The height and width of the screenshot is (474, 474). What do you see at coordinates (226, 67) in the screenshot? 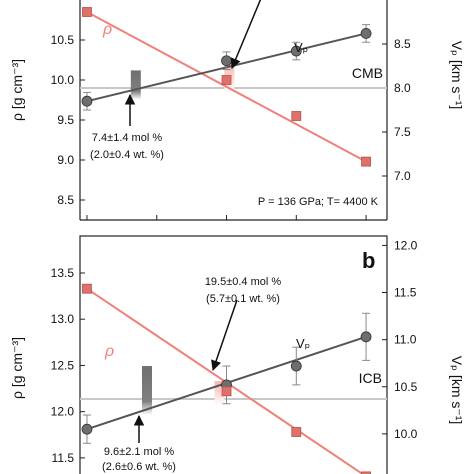
I see `velocity-points-a` at bounding box center [226, 67].